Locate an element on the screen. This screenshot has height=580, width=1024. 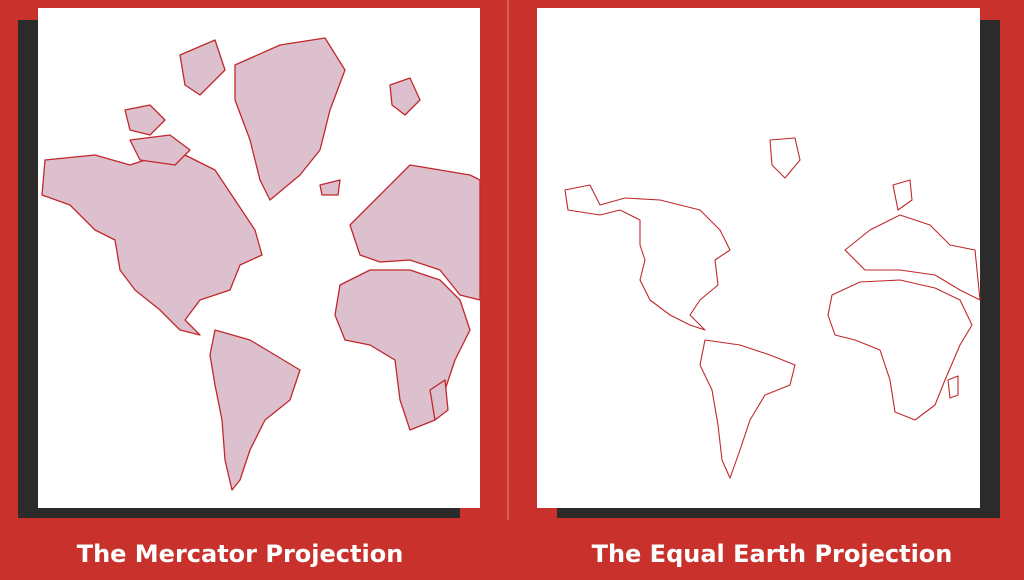
caption: The Mercator Projection is located at coordinates (240, 554).